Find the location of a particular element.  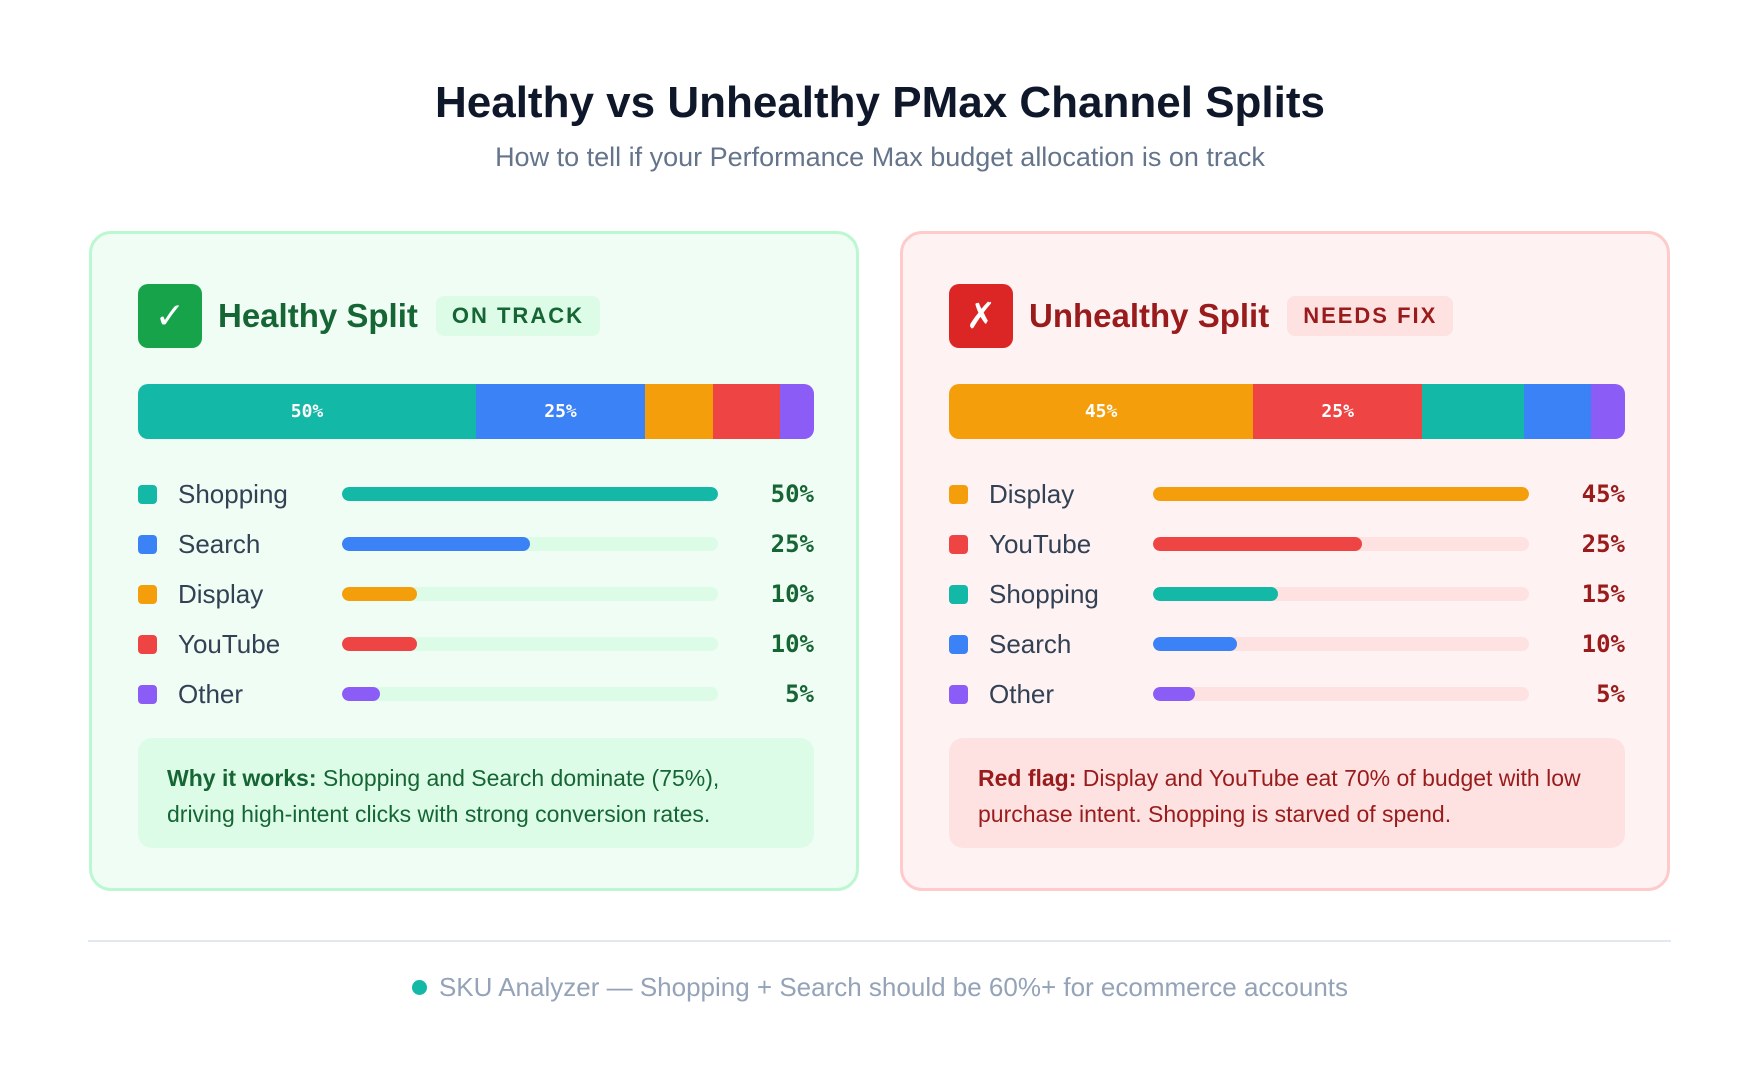

check-icon: ✓ is located at coordinates (170, 316).